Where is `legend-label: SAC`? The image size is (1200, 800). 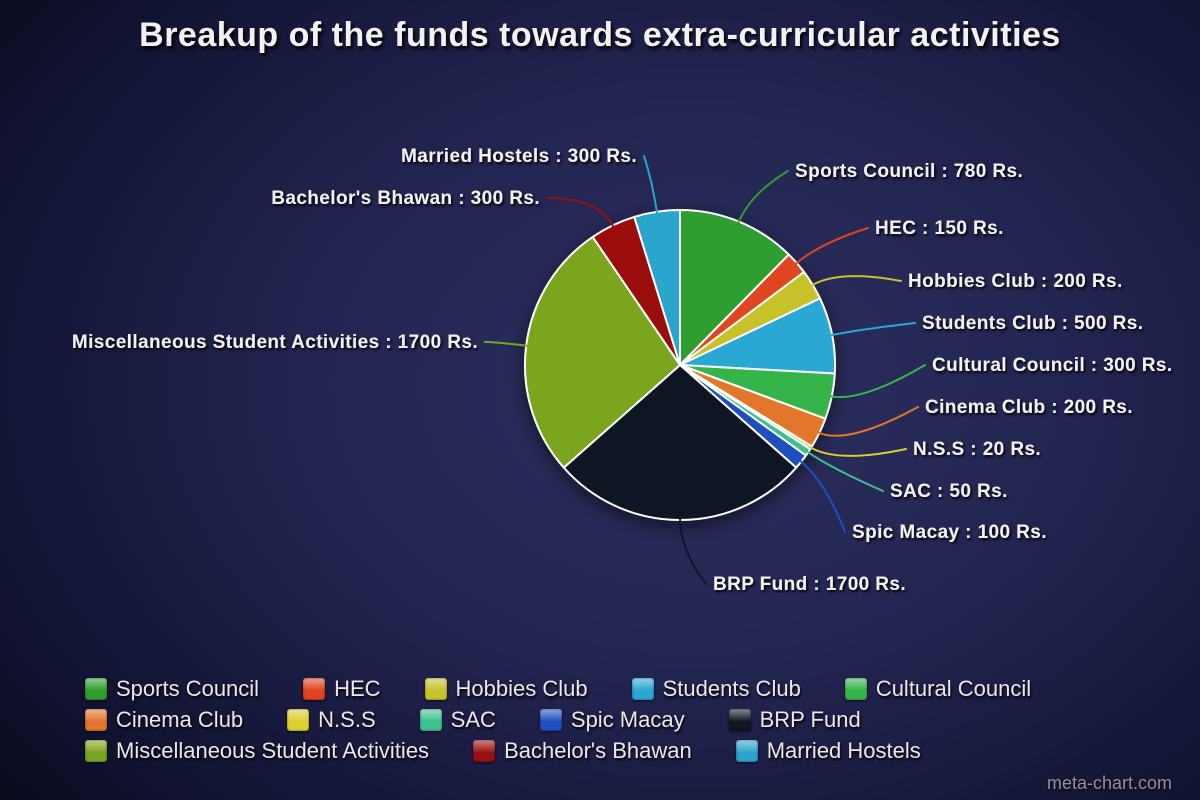
legend-label: SAC is located at coordinates (473, 719).